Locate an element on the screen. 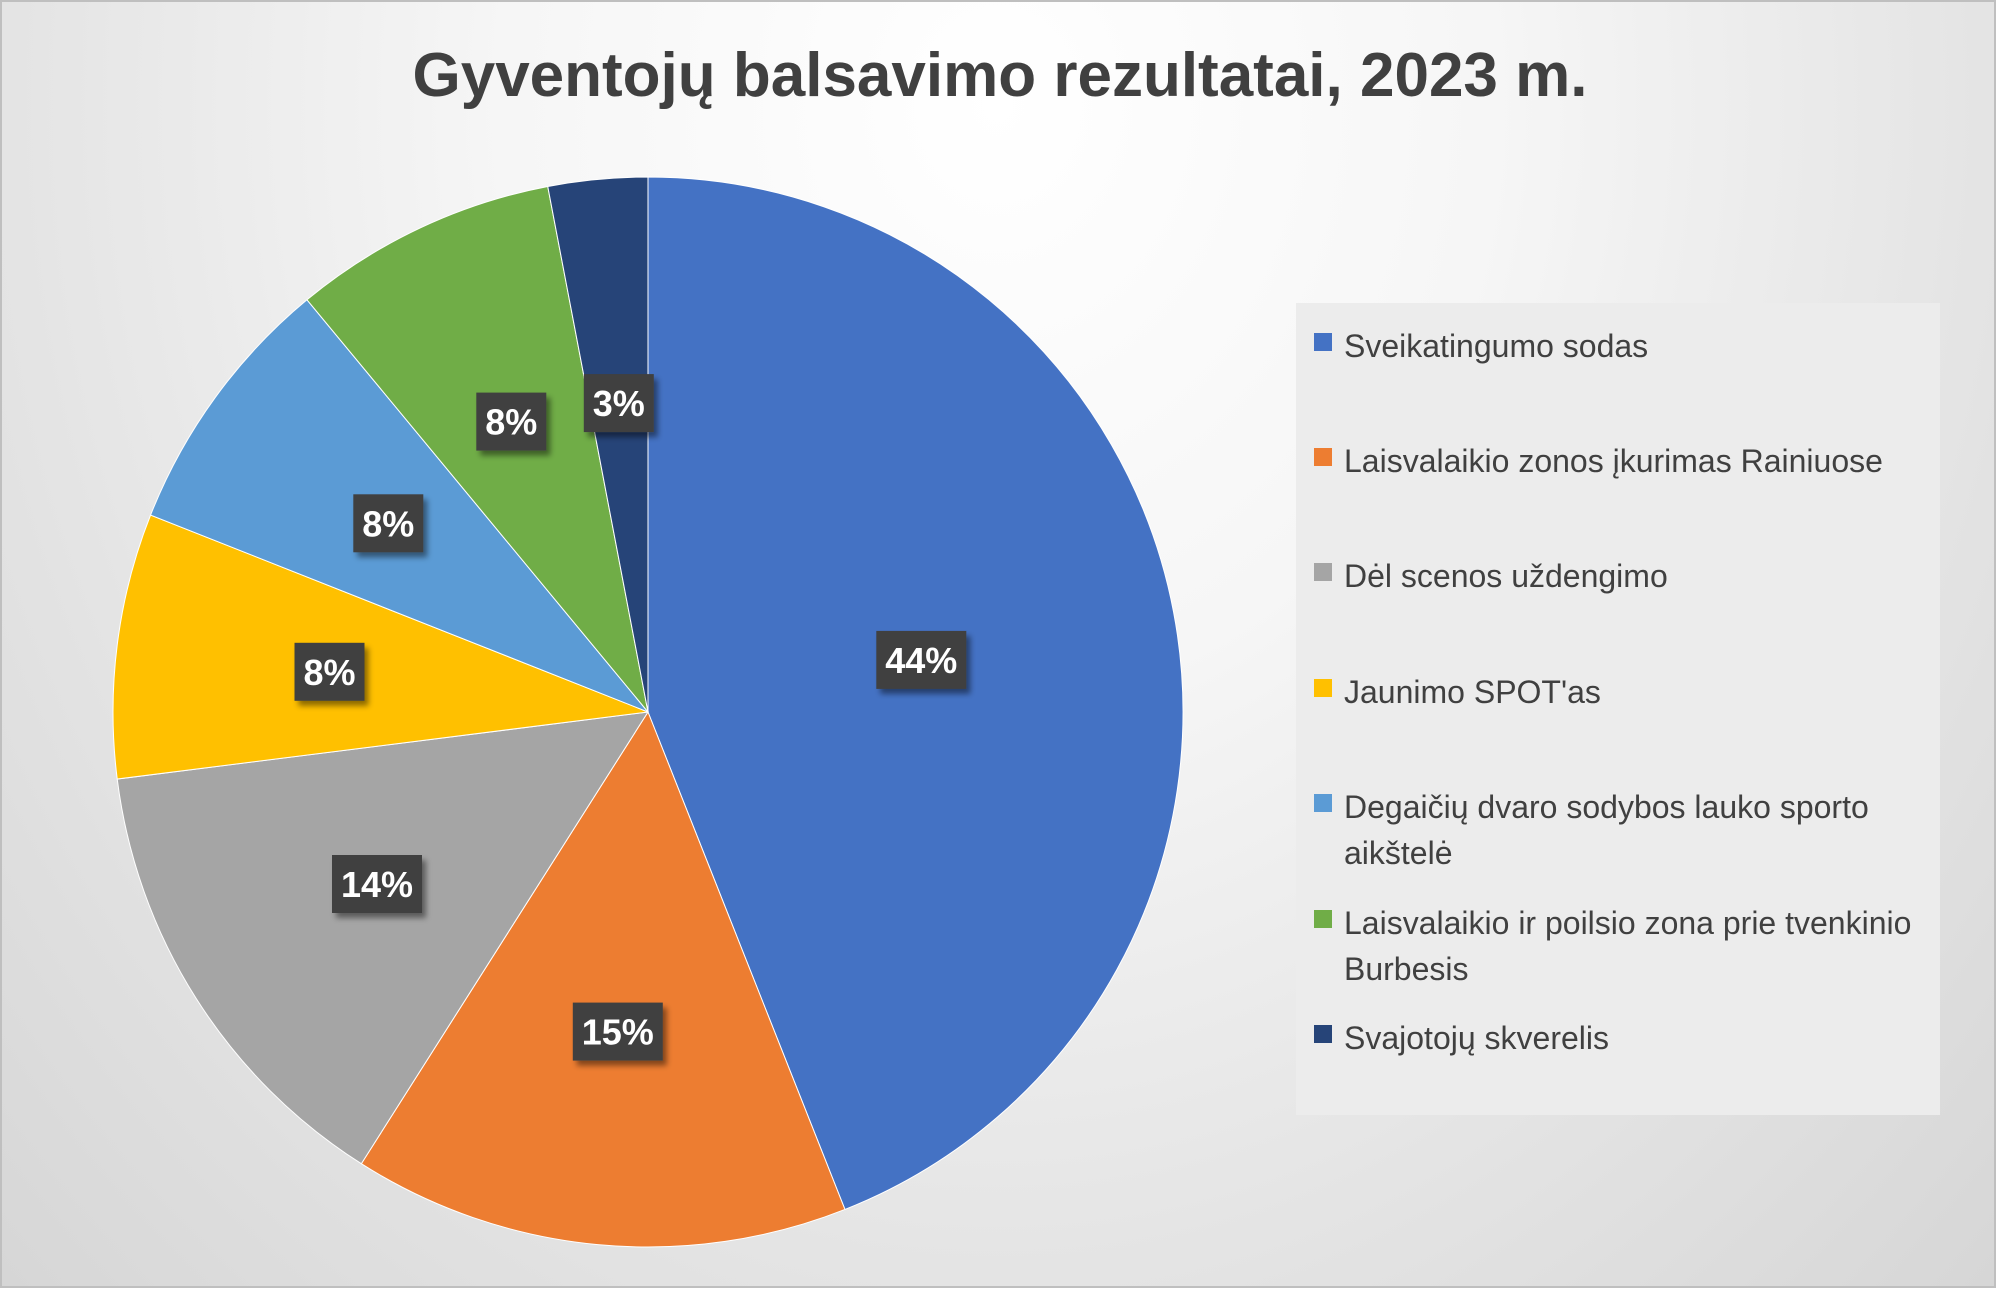  legend-item-sveikatingumo-sodas: Sveikatingumo sodas is located at coordinates (1629, 346).